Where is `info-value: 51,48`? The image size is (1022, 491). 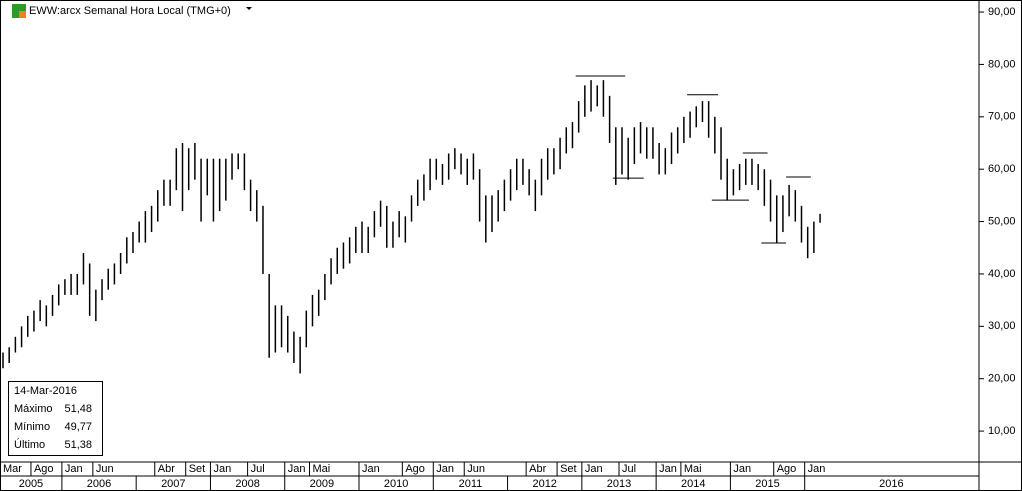
info-value: 51,48 is located at coordinates (78, 409).